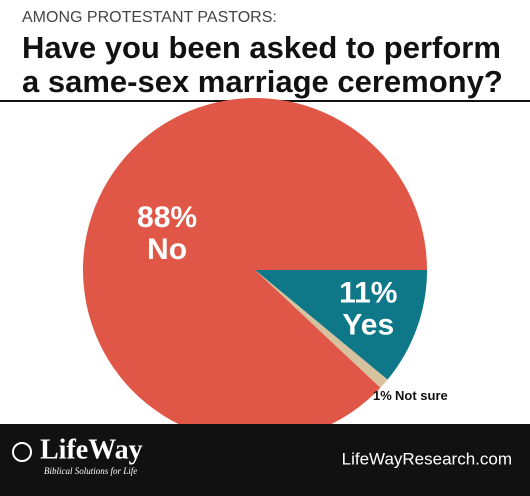 The image size is (530, 496). I want to click on footer-bar, so click(265, 460).